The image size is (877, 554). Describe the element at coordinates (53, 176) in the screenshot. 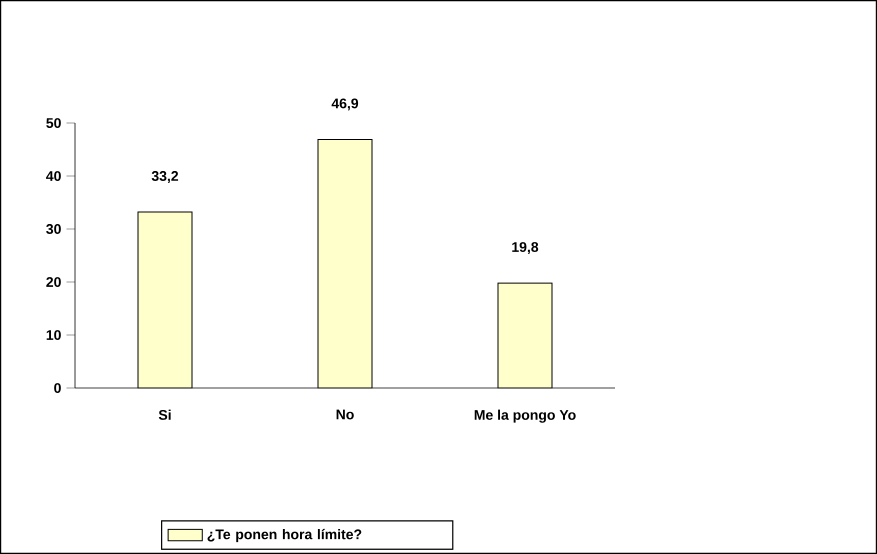

I see `y-tick-label: 40` at that location.